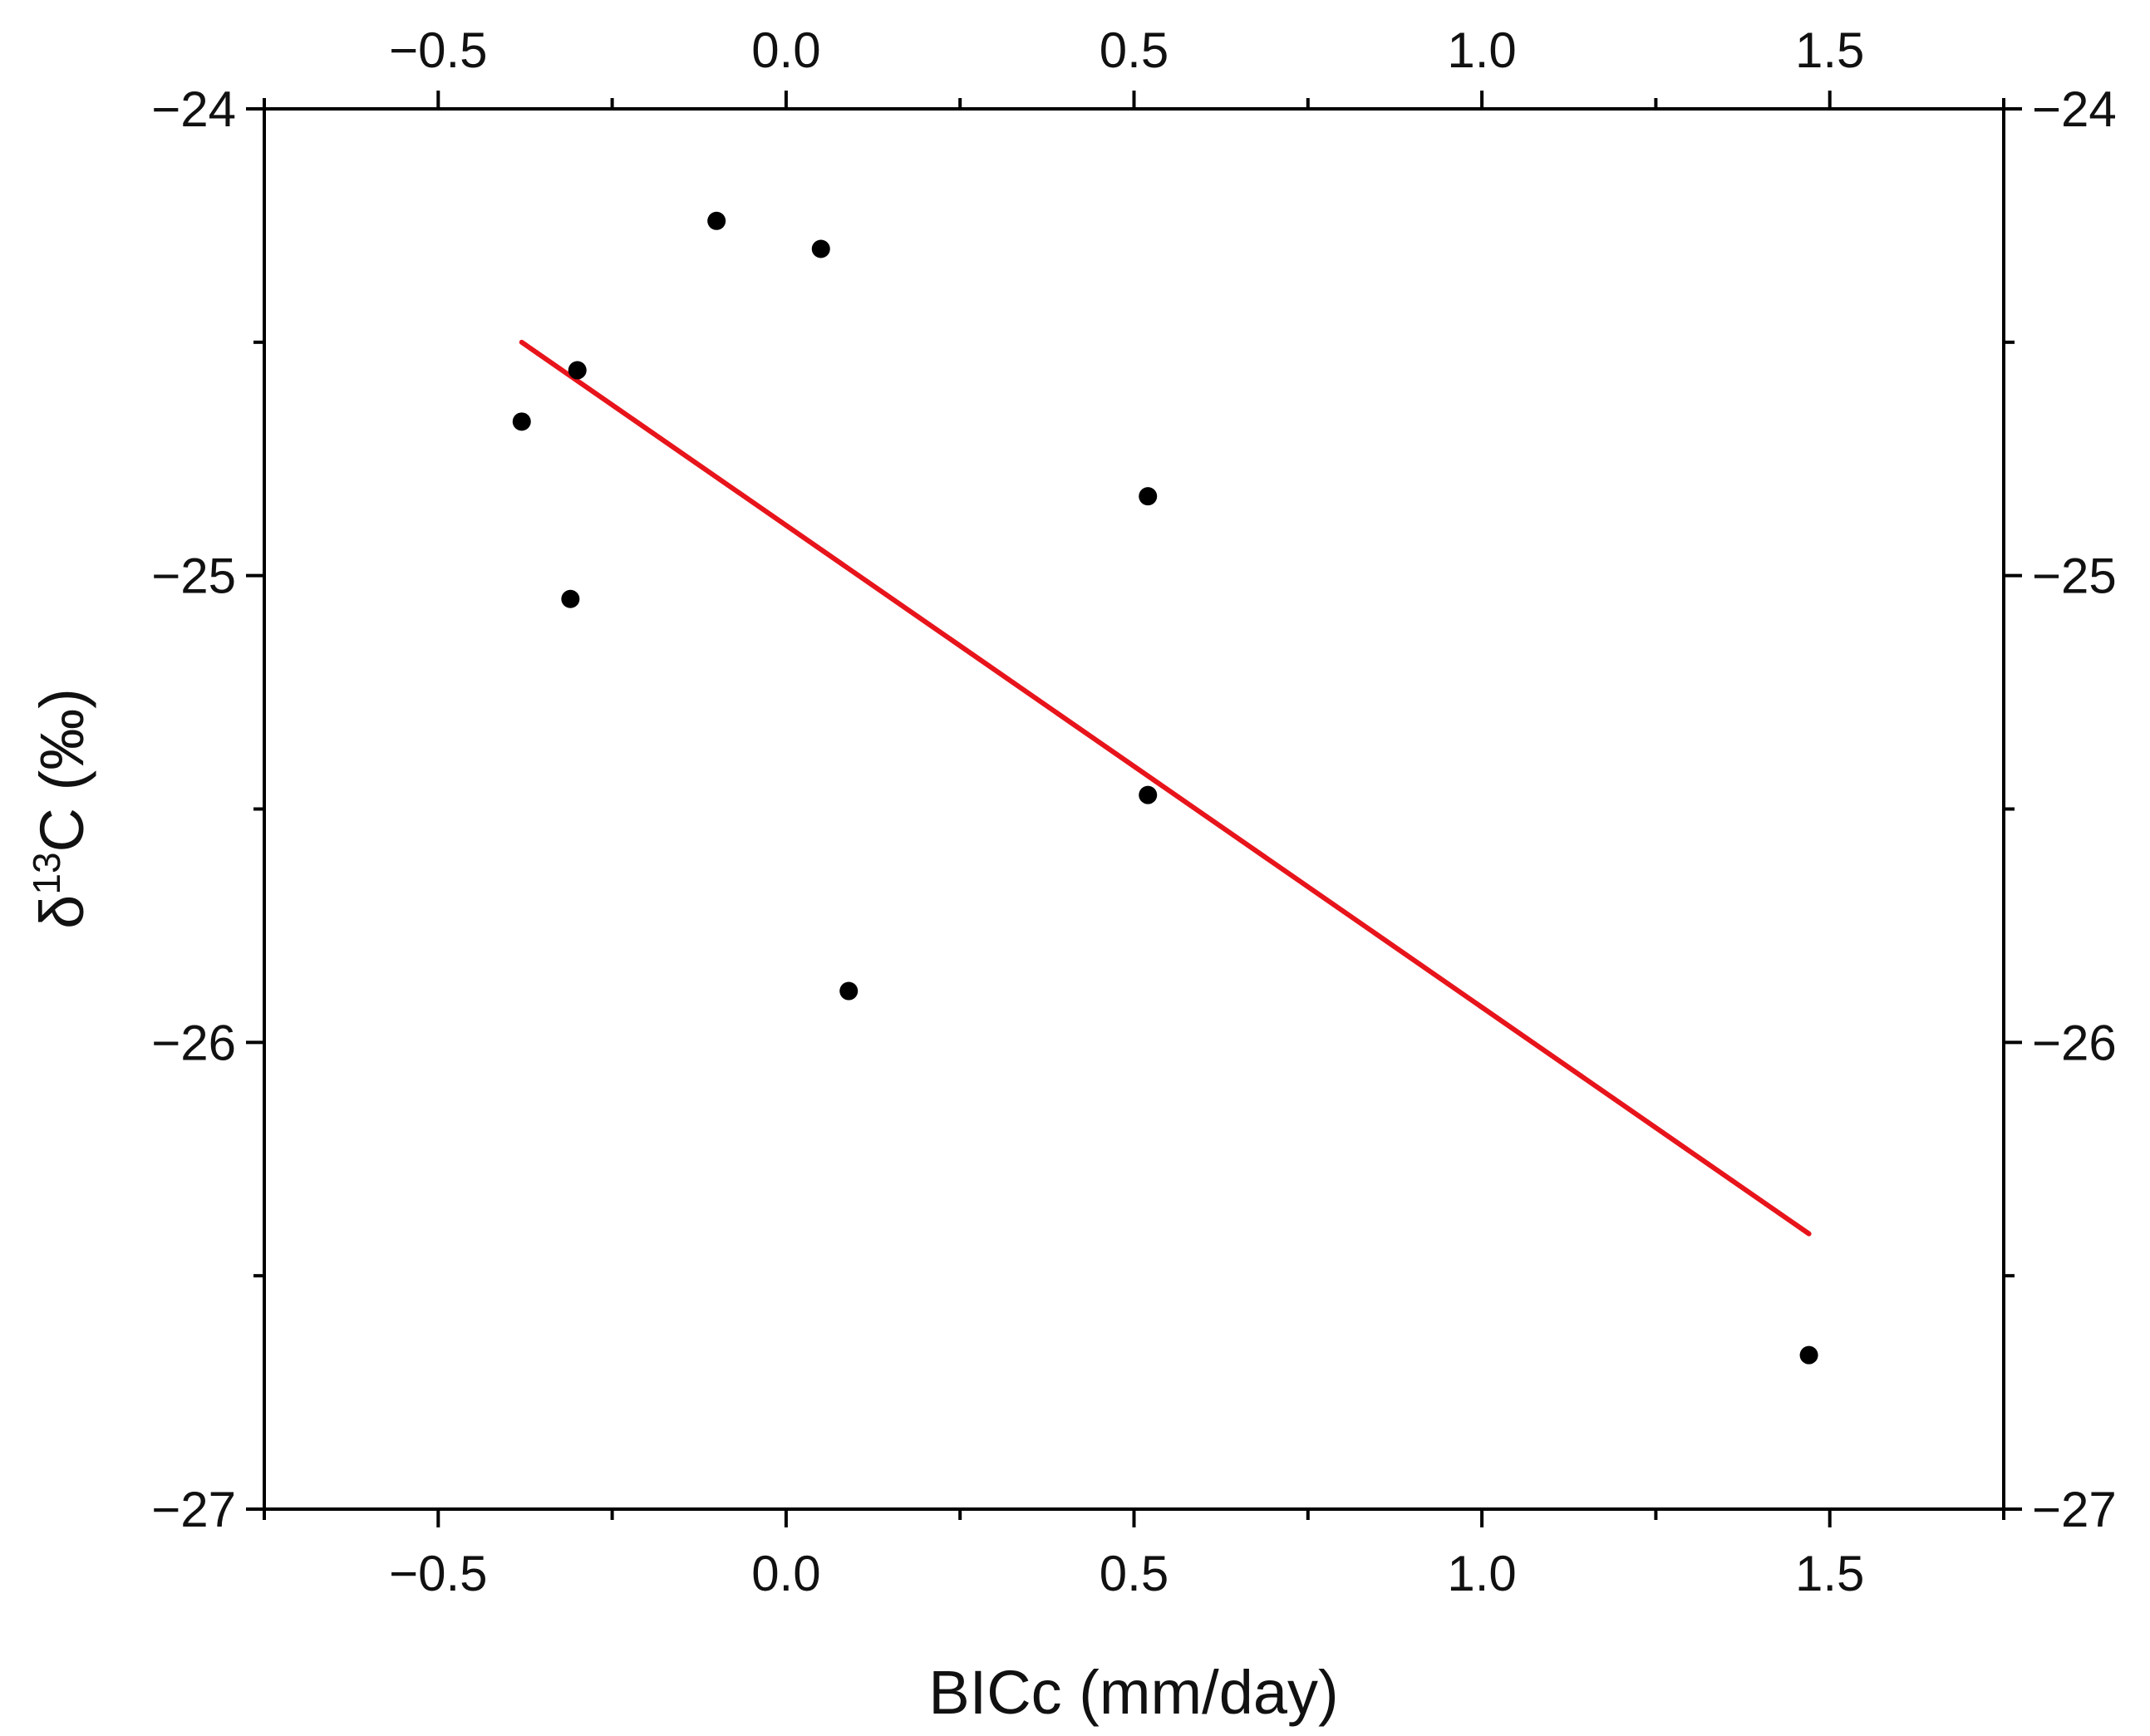 The width and height of the screenshot is (2150, 1736). Describe the element at coordinates (786, 1573) in the screenshot. I see `x-tick-label-bottom: 0.0` at that location.